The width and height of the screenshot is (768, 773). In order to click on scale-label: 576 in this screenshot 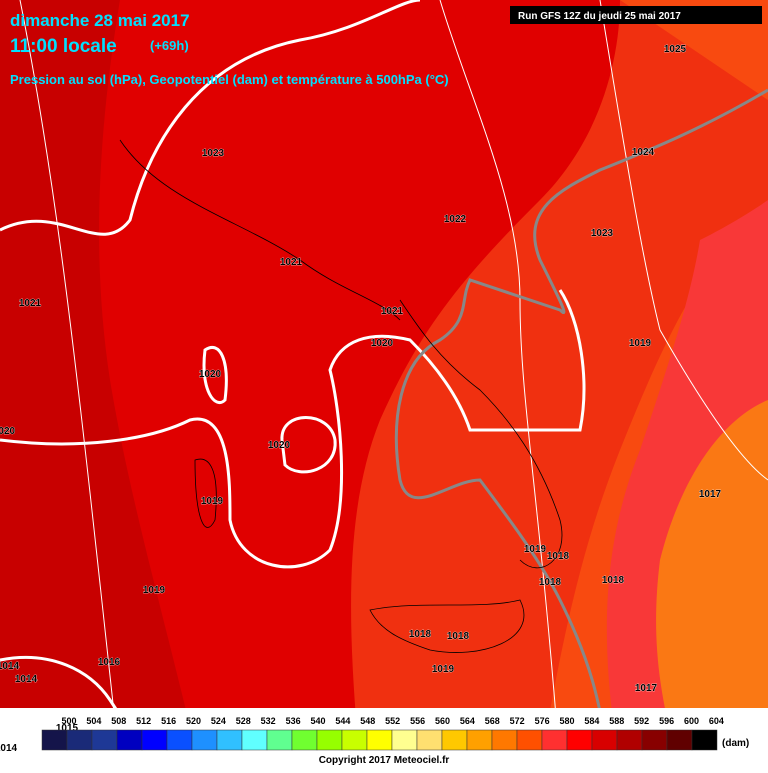, I will do `click(542, 721)`.